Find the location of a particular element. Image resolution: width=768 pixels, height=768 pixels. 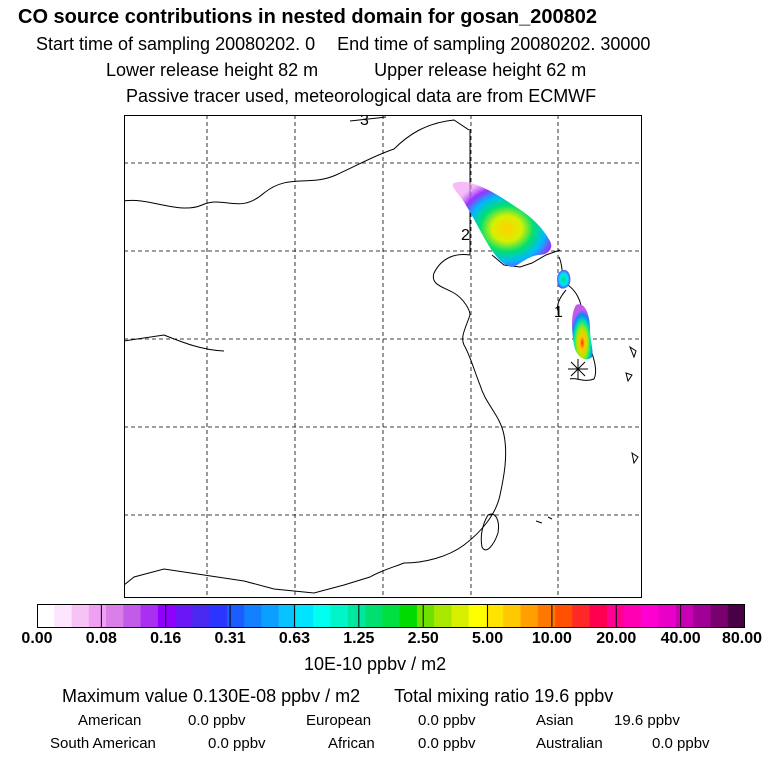

contrib-south-american-label: South American is located at coordinates (103, 743).